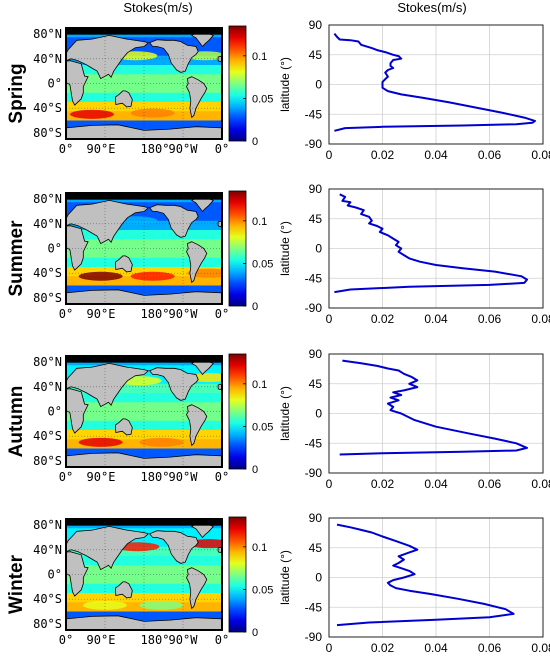 The height and width of the screenshot is (666, 550). Describe the element at coordinates (490, 319) in the screenshot. I see `profile-x-tick: 0.06` at that location.